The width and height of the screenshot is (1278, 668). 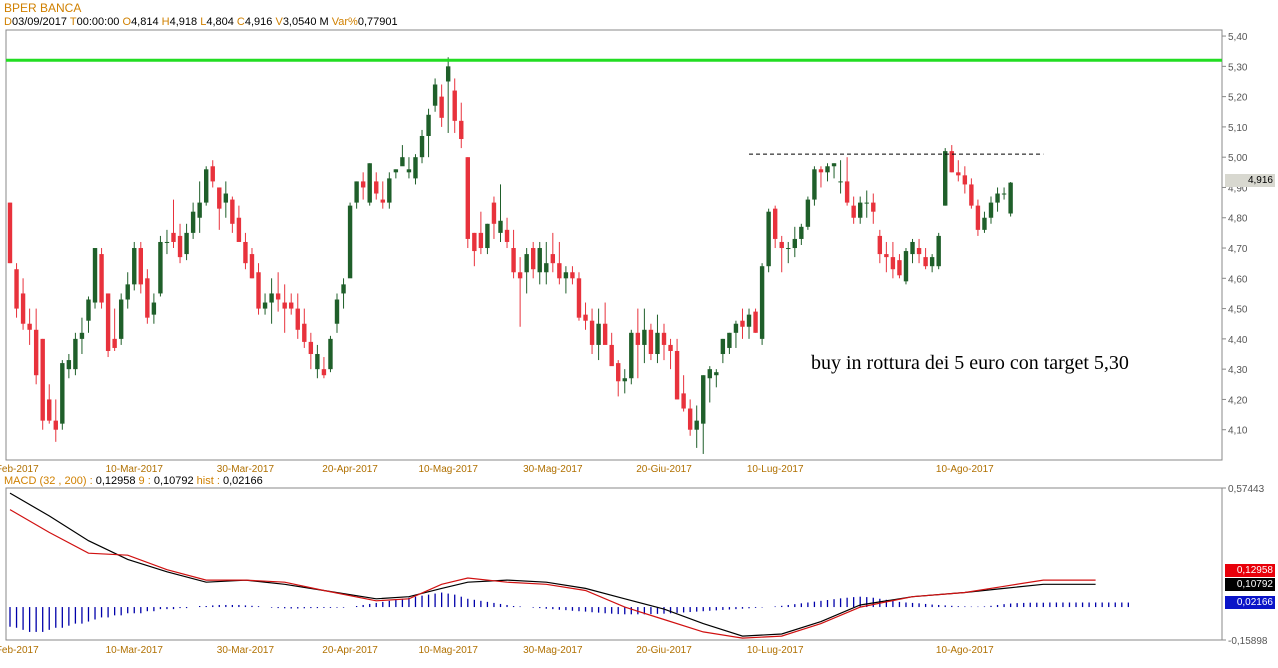 What do you see at coordinates (66, 481) in the screenshot?
I see `macd-params: (32 , 200) :` at bounding box center [66, 481].